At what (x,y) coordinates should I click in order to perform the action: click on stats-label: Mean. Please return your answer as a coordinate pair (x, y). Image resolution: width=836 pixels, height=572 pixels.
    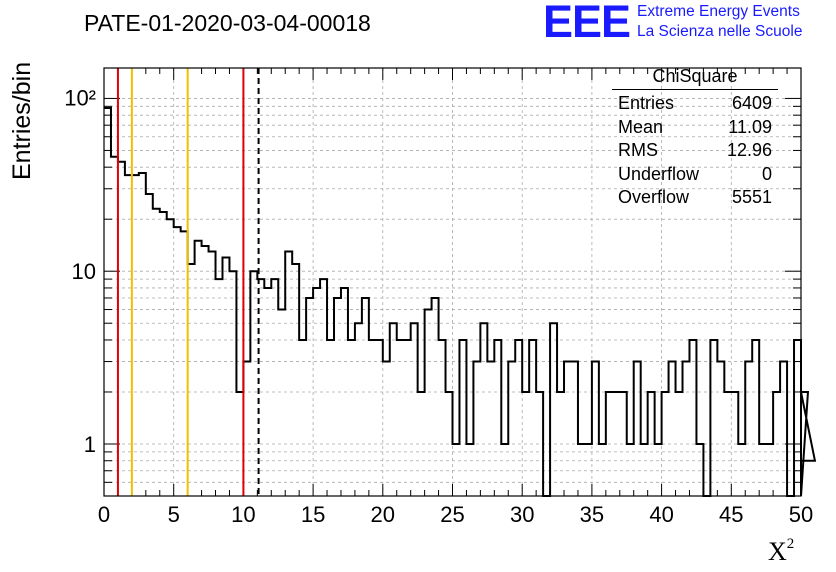
    Looking at the image, I should click on (641, 126).